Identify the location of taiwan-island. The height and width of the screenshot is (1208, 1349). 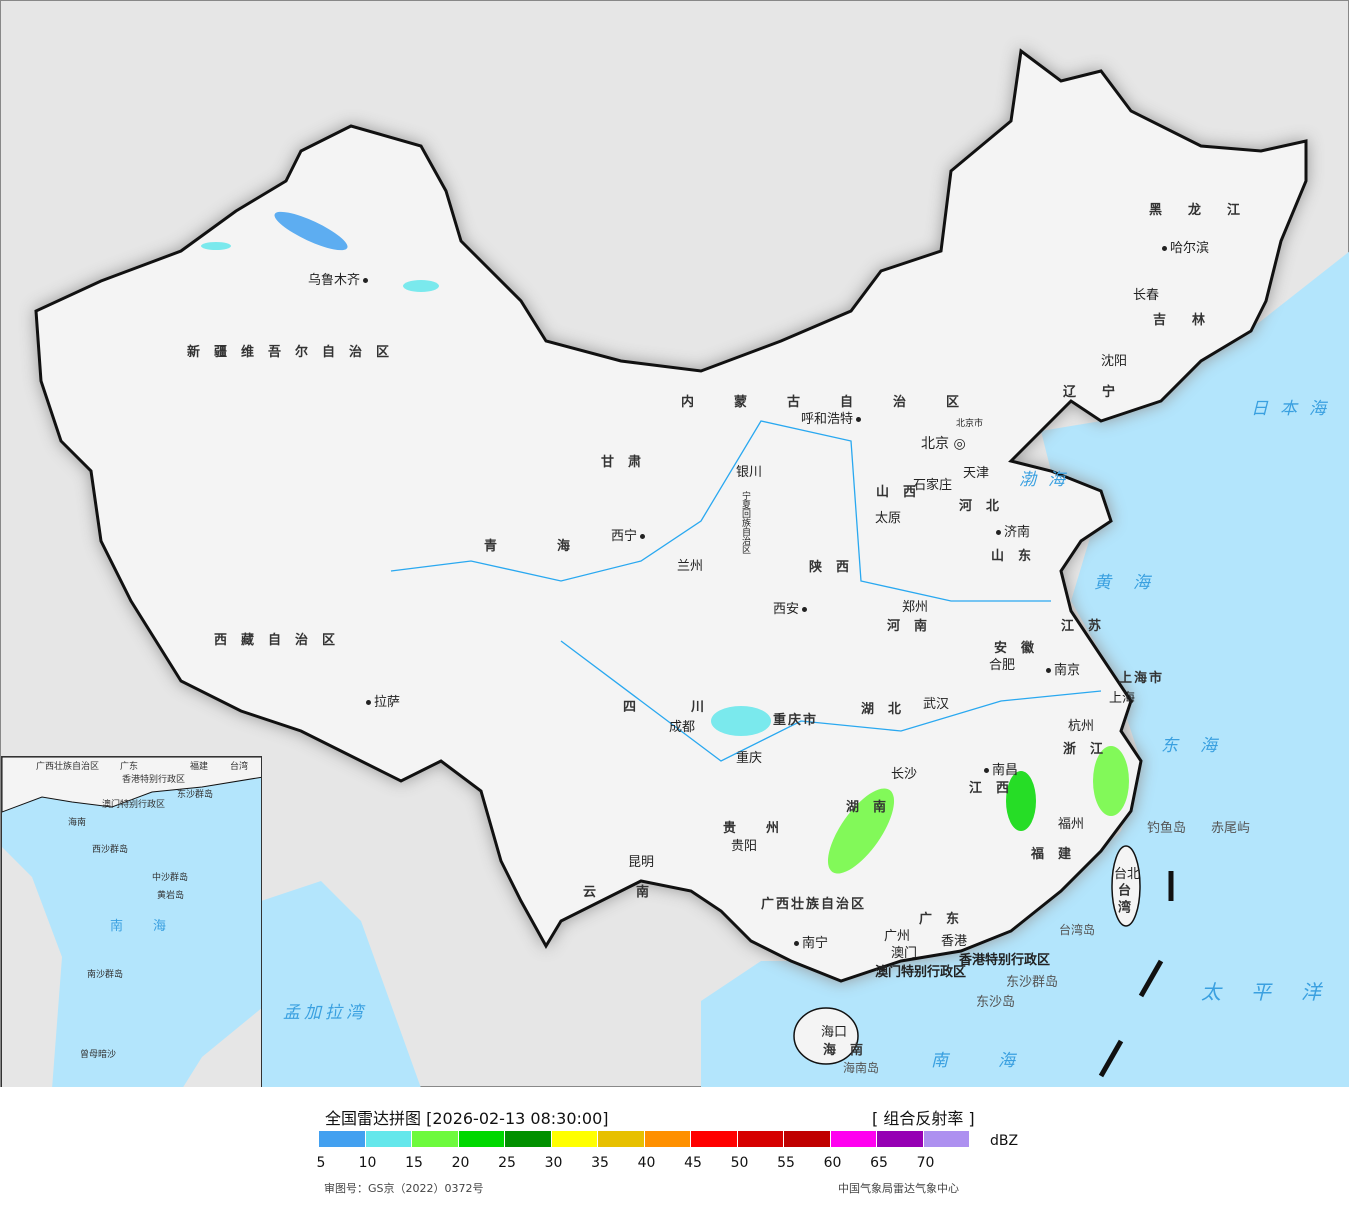
(1126, 886).